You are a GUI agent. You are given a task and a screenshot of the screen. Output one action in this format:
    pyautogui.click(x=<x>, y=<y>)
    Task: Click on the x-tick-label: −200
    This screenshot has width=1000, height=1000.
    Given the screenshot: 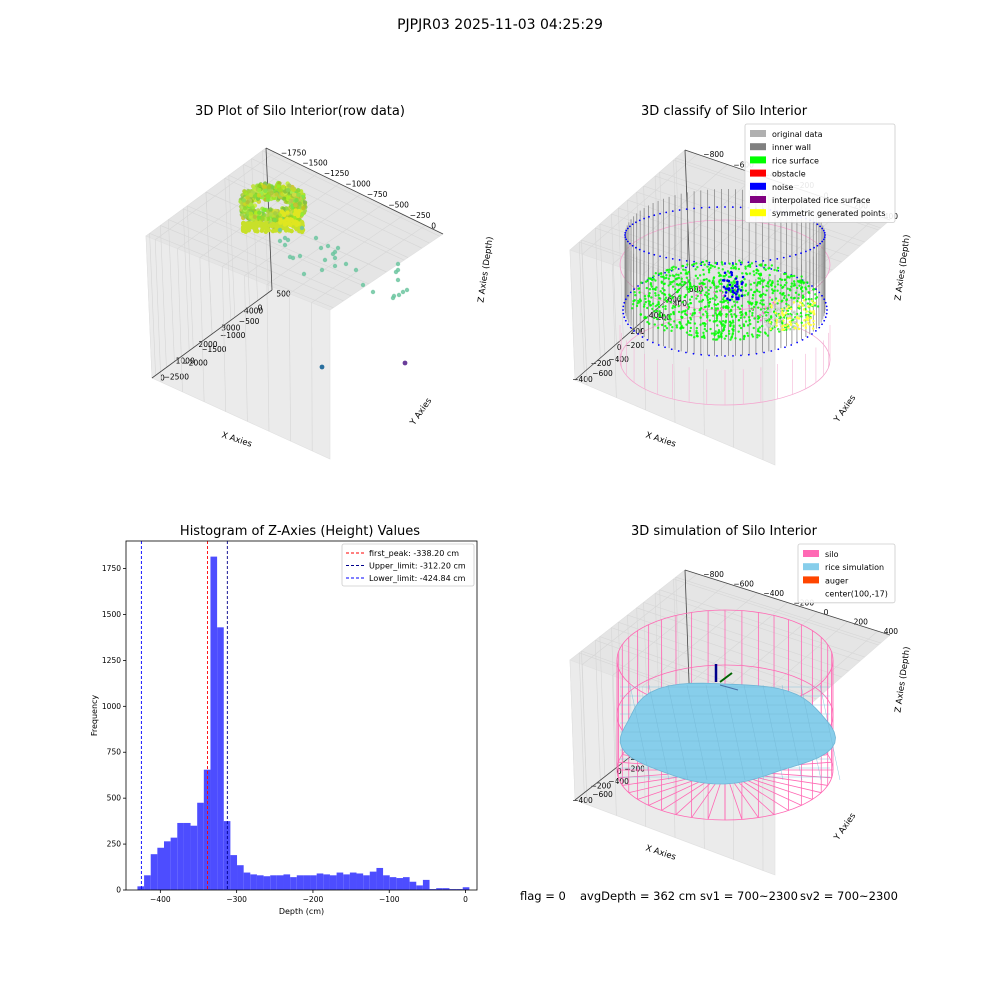 What is the action you would take?
    pyautogui.click(x=601, y=786)
    